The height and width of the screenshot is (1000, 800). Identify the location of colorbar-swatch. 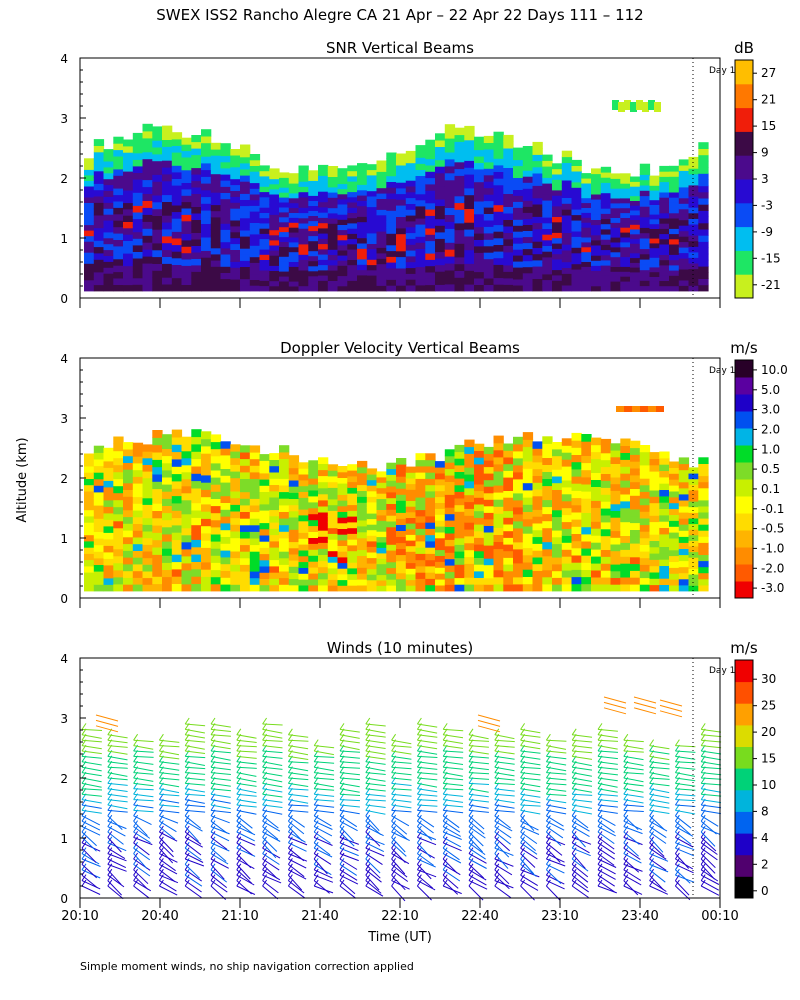
(744, 757).